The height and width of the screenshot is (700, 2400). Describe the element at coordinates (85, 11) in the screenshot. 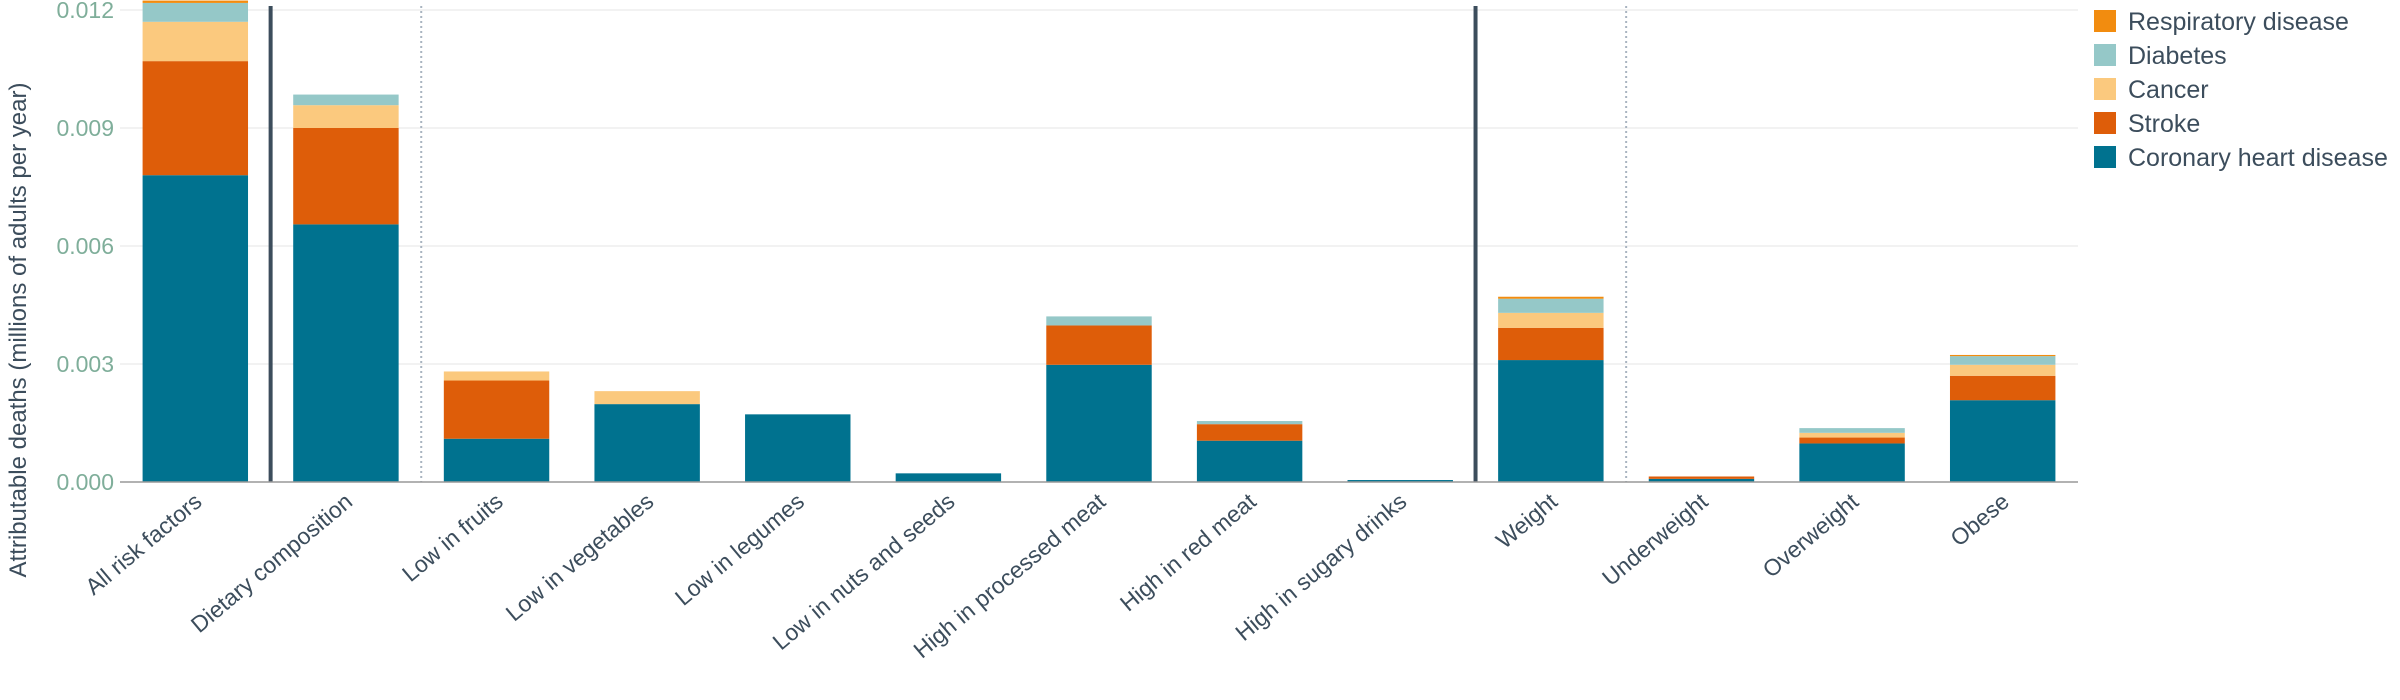

I see `y-tick-label: 0.012` at that location.